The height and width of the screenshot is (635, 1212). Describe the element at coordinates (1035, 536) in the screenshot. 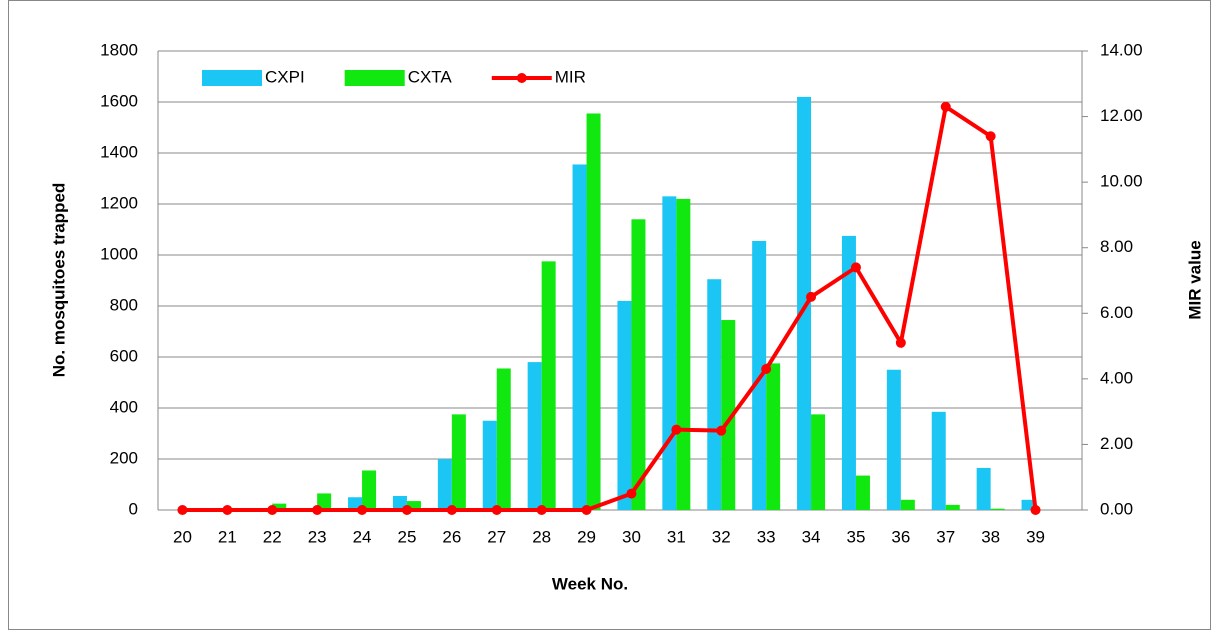

I see `x-tick-label: 39` at that location.